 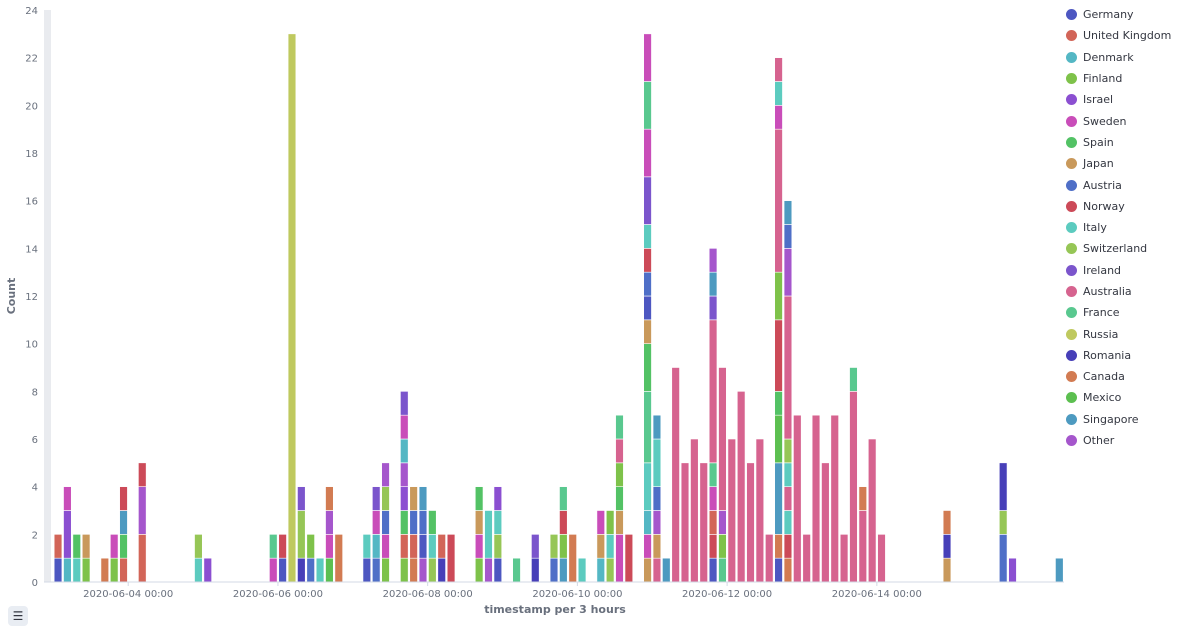 I want to click on legend-item: Russia, so click(x=1122, y=333).